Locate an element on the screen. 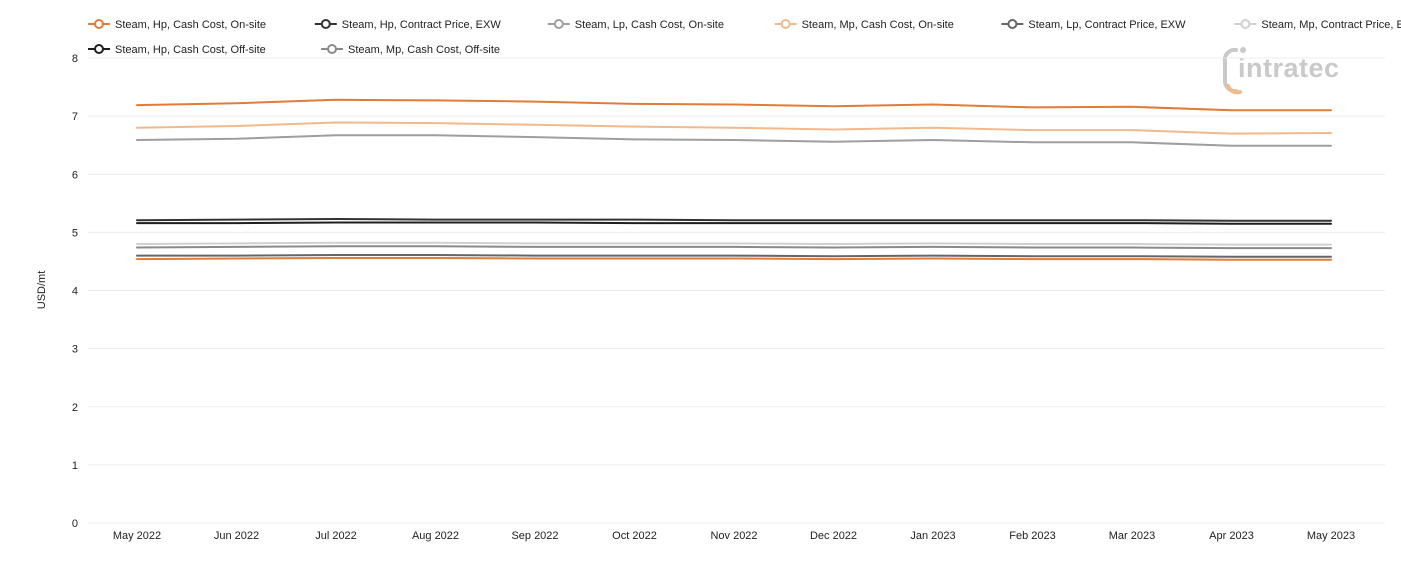  legend-item: Steam, Hp, Contract Price, EXW is located at coordinates (408, 25).